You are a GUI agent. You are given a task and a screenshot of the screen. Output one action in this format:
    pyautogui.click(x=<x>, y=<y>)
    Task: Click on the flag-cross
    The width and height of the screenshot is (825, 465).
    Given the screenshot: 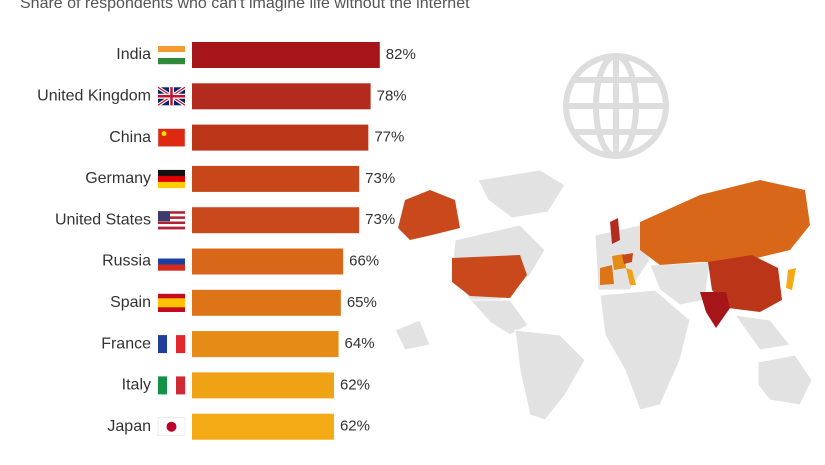 What is the action you would take?
    pyautogui.click(x=171, y=96)
    